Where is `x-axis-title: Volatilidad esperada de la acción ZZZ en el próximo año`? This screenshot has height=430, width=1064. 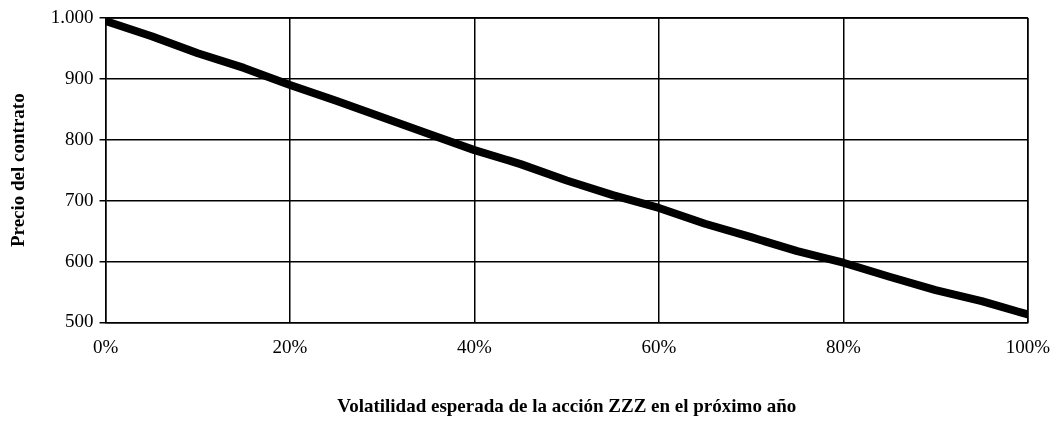
x-axis-title: Volatilidad esperada de la acción ZZZ en el próximo año is located at coordinates (567, 405).